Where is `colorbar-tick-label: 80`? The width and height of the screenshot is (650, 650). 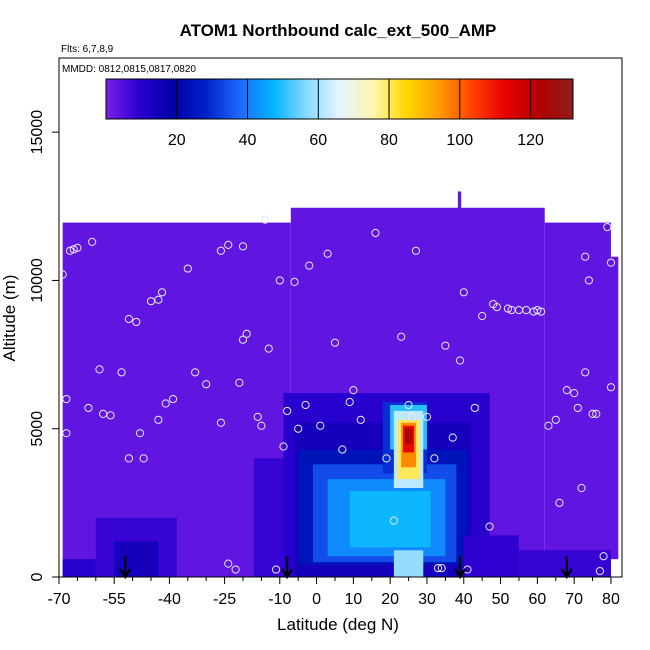 colorbar-tick-label: 80 is located at coordinates (389, 140).